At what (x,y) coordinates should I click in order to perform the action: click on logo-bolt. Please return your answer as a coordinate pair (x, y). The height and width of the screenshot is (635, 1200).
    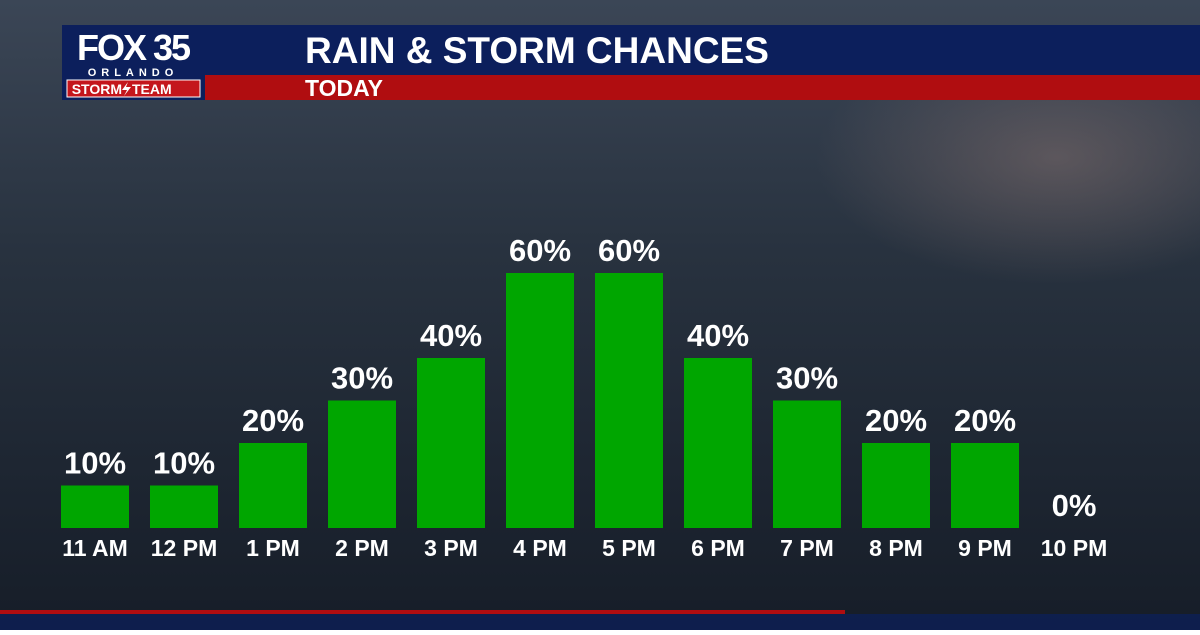
    Looking at the image, I should click on (126, 89).